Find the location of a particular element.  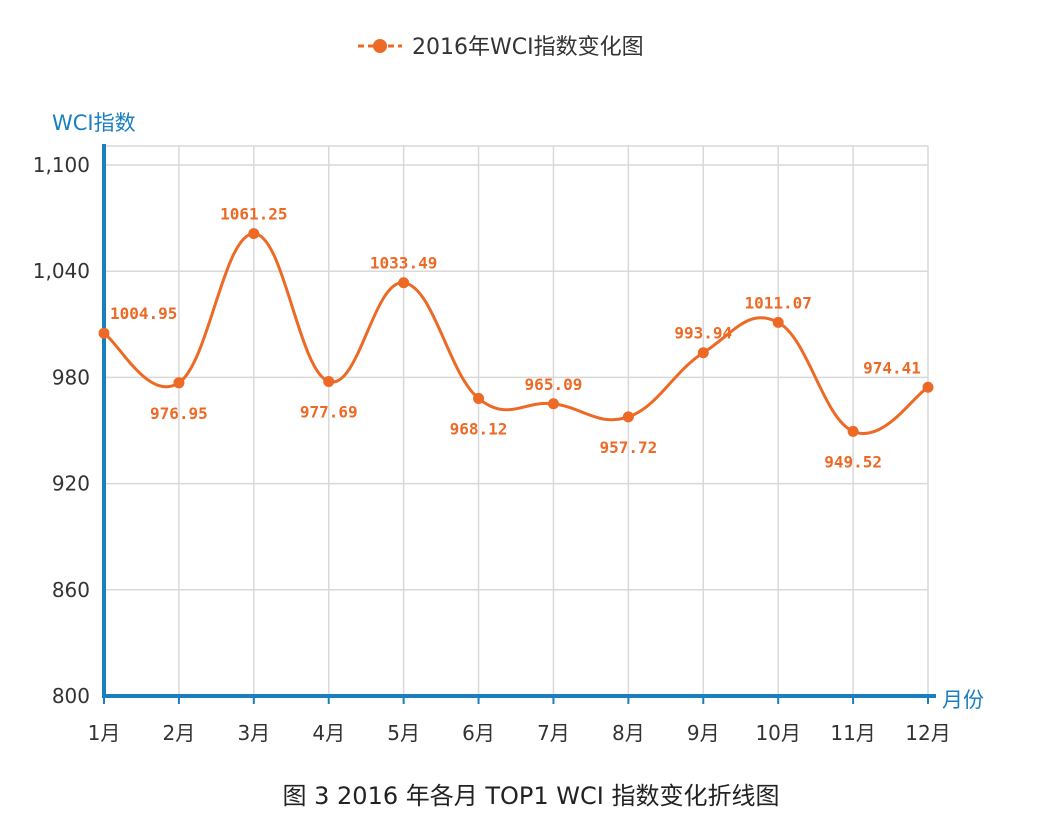

x-tick-label: 1月 is located at coordinates (104, 733).